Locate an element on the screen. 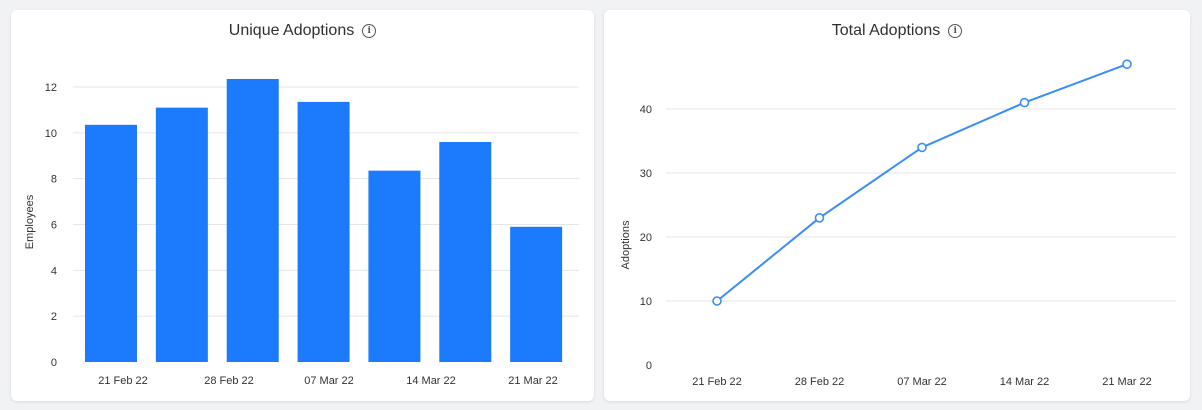 The height and width of the screenshot is (410, 1202). total-adoptions-header: Total Adoptions i is located at coordinates (897, 31).